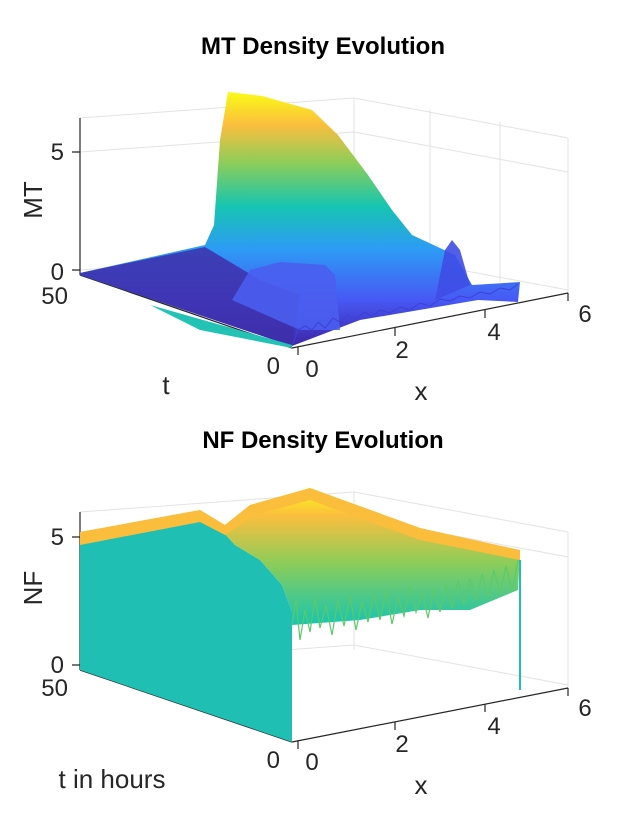  Describe the element at coordinates (33, 200) in the screenshot. I see `mt-zlabel: MT` at that location.